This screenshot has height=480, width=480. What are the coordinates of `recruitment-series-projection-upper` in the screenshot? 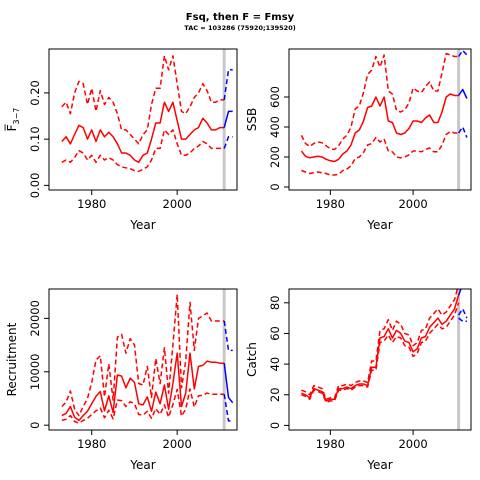 It's located at (228, 336).